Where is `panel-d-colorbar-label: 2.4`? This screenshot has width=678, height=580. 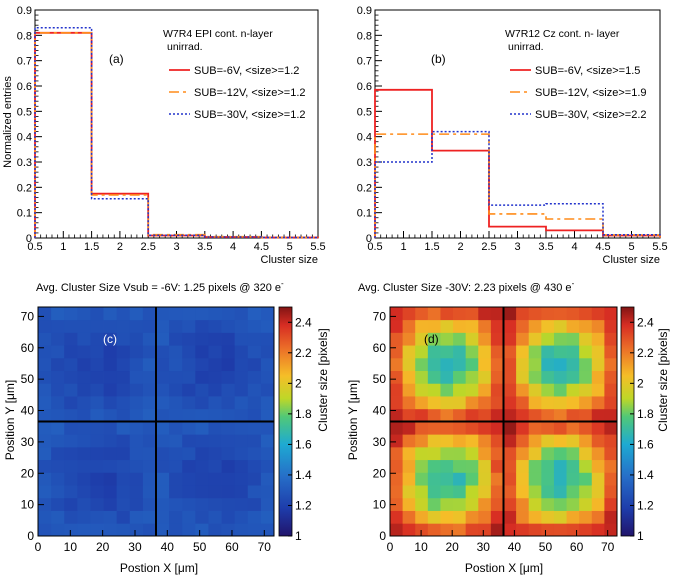
panel-d-colorbar-label: 2.4 is located at coordinates (645, 322).